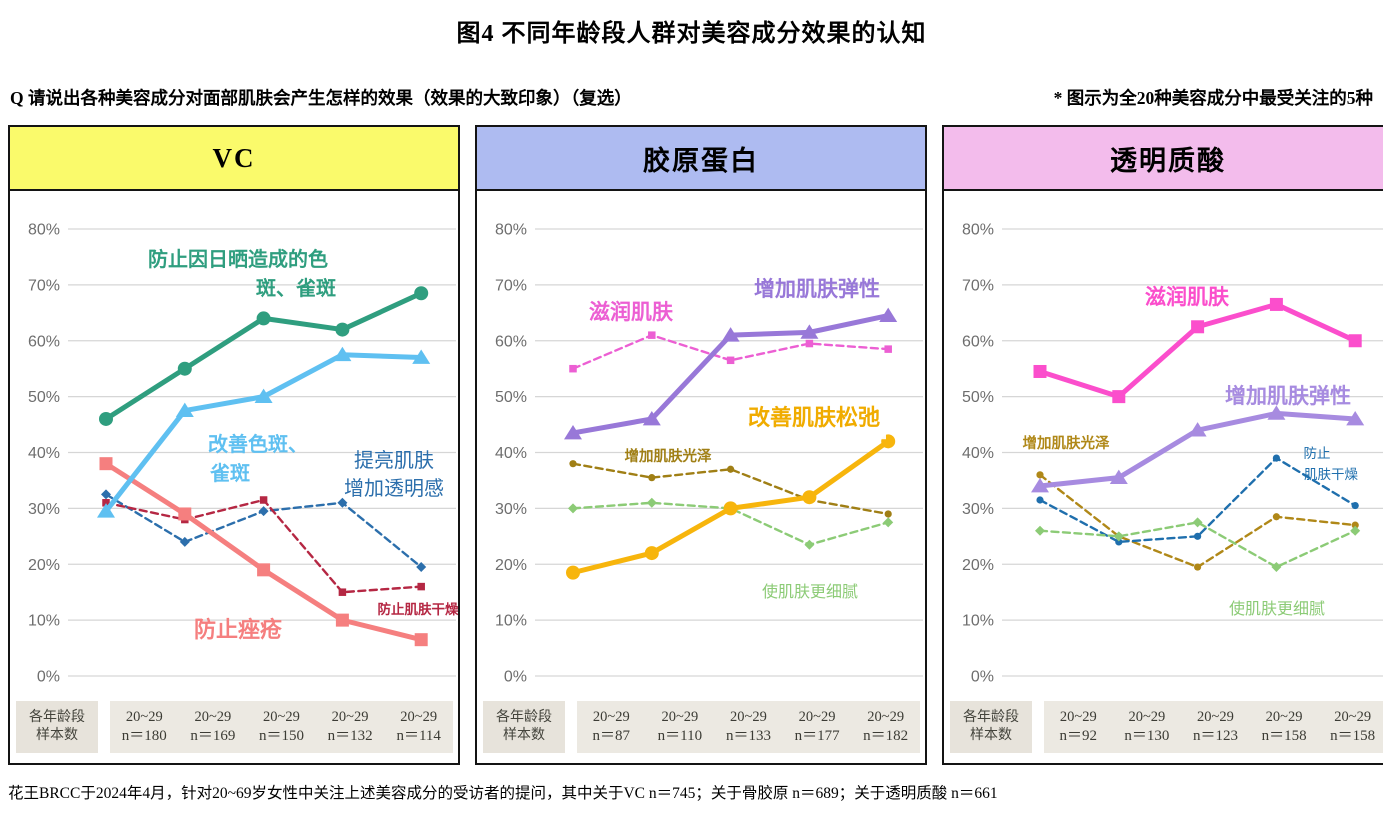 Image resolution: width=1383 pixels, height=813 pixels. Describe the element at coordinates (321, 98) in the screenshot. I see `question-text: Q 请说出各种美容成分对面部肌肤会产生怎样的效果（效果的大致印象）（复选）` at that location.